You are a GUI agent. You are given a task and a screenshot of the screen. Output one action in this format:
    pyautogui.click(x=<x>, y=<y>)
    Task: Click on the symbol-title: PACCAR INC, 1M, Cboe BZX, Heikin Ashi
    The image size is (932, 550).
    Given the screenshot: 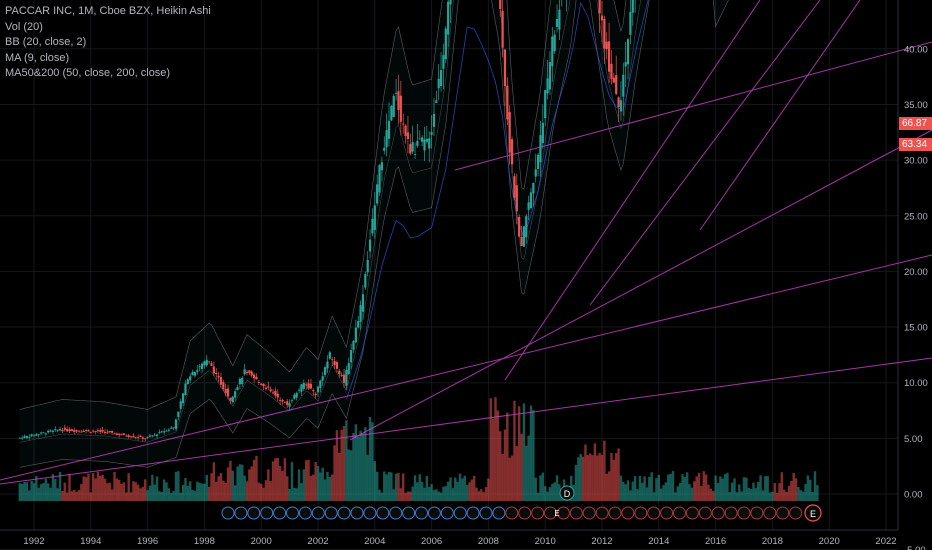 What is the action you would take?
    pyautogui.click(x=108, y=11)
    